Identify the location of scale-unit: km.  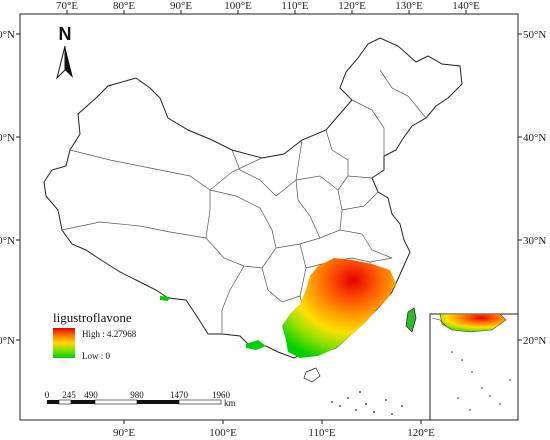
(230, 403).